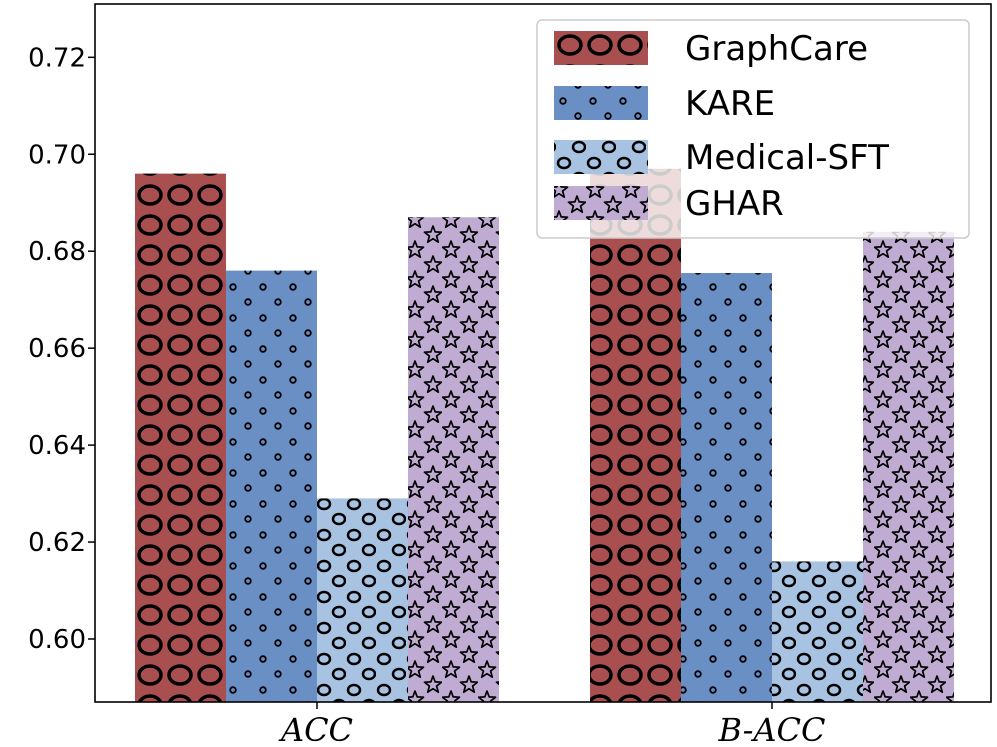 This screenshot has height=747, width=997. Describe the element at coordinates (772, 729) in the screenshot. I see `x-category-label: B-ACC` at that location.